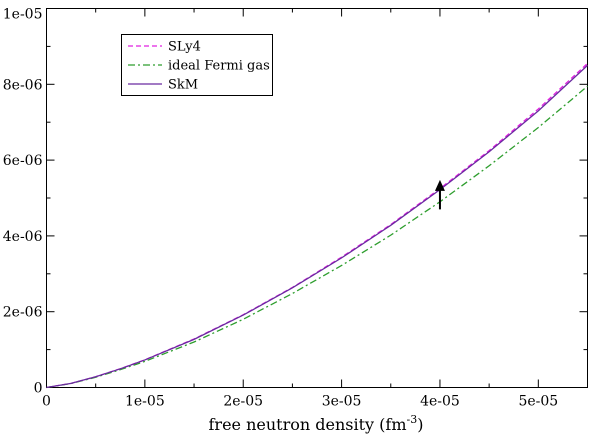  What do you see at coordinates (440, 402) in the screenshot?
I see `x-tick-label: 4e-05` at bounding box center [440, 402].